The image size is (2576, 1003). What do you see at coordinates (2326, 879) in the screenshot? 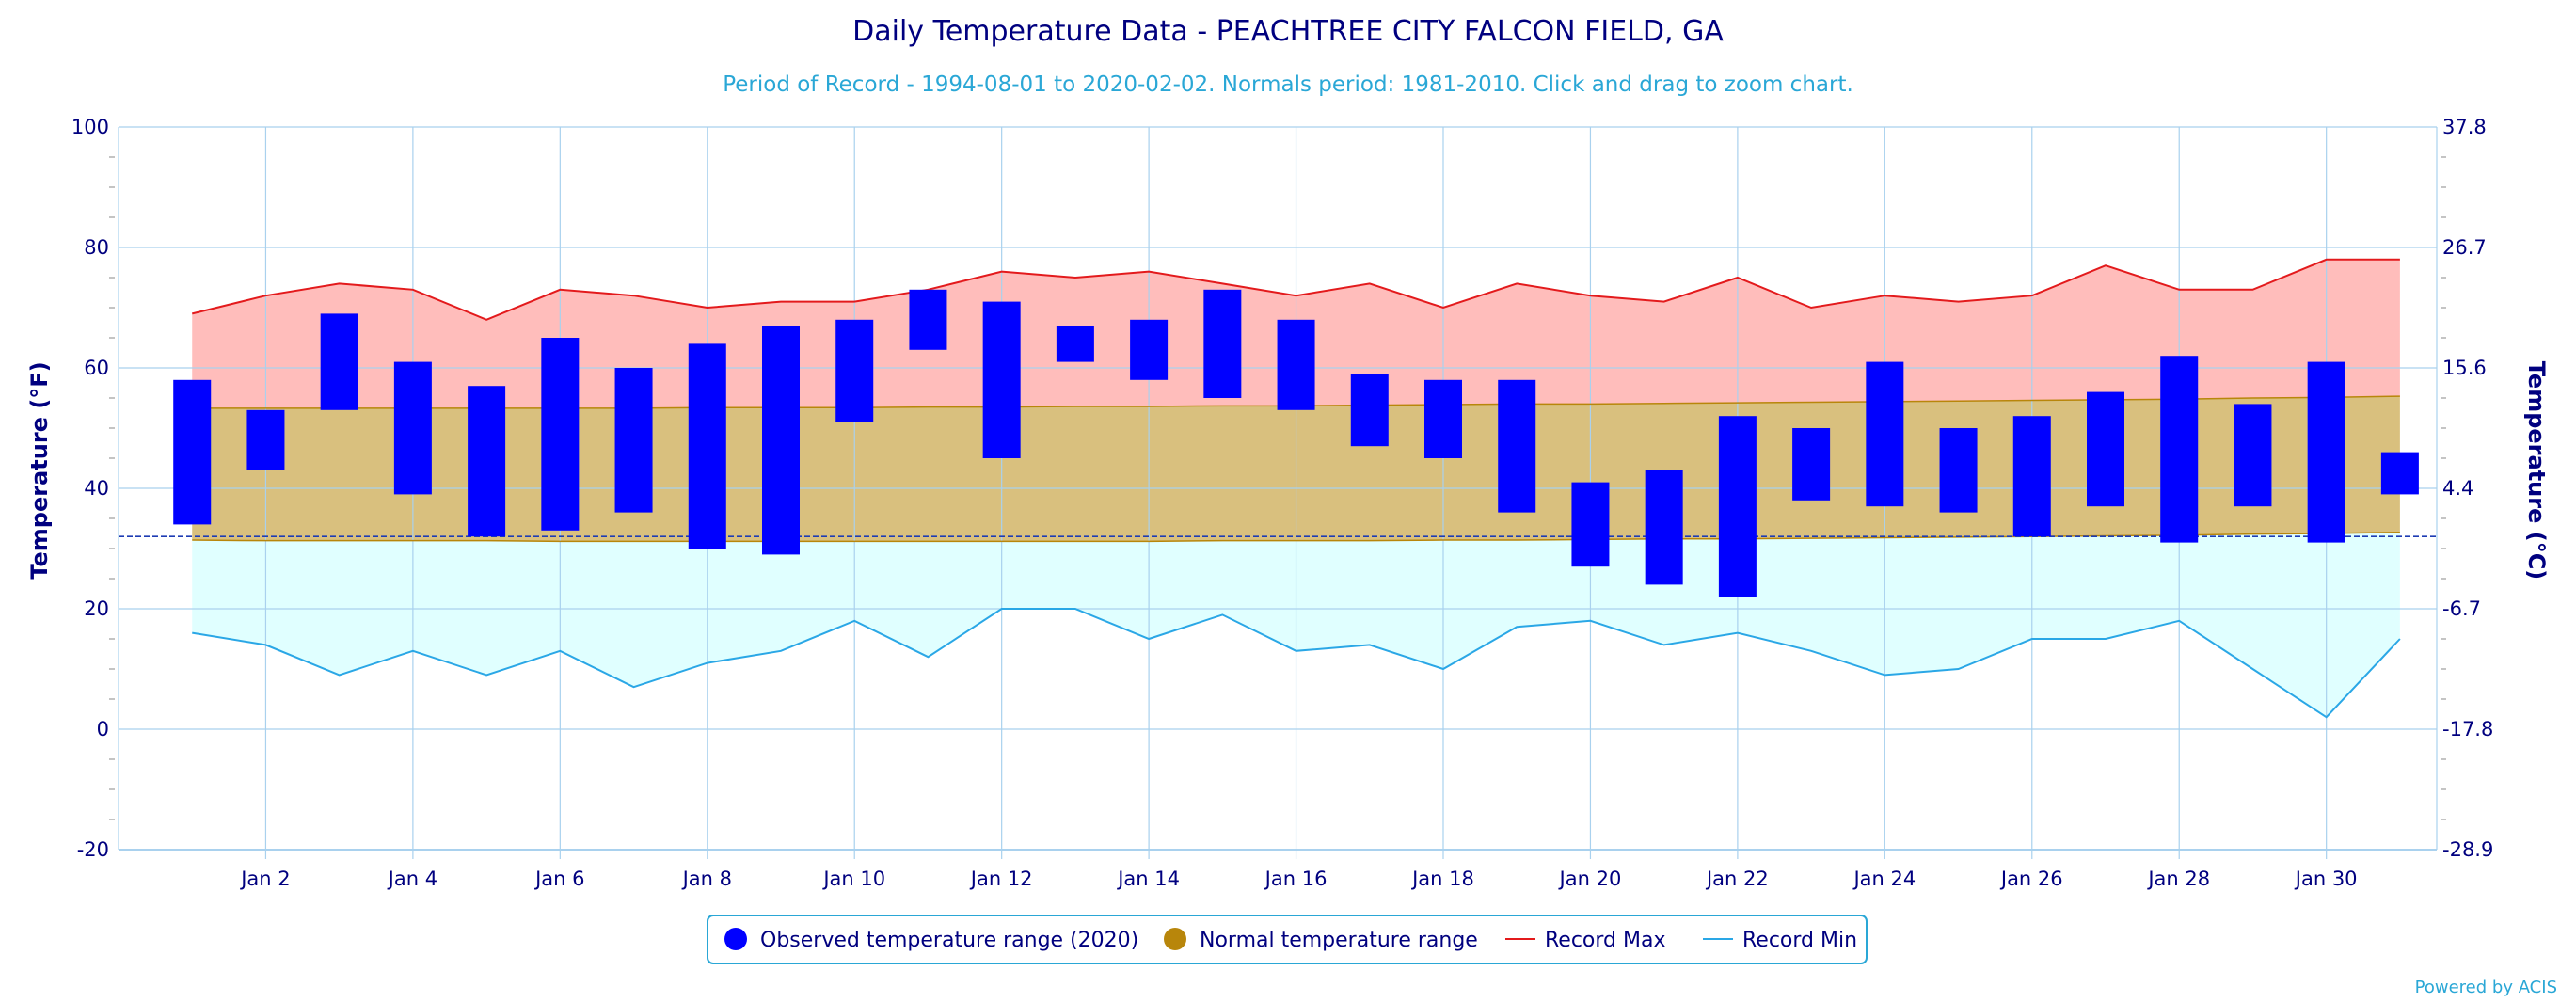
I see `x-tick-label: Jan 30` at bounding box center [2326, 879].